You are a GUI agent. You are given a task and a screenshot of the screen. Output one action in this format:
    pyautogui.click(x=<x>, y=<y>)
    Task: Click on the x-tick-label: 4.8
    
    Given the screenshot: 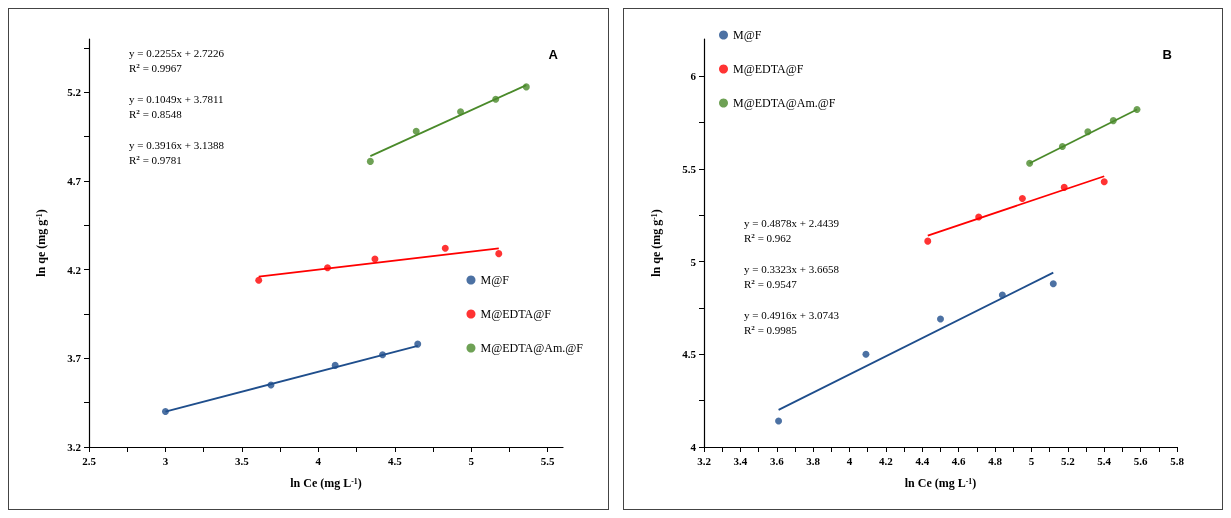 What is the action you would take?
    pyautogui.click(x=995, y=460)
    